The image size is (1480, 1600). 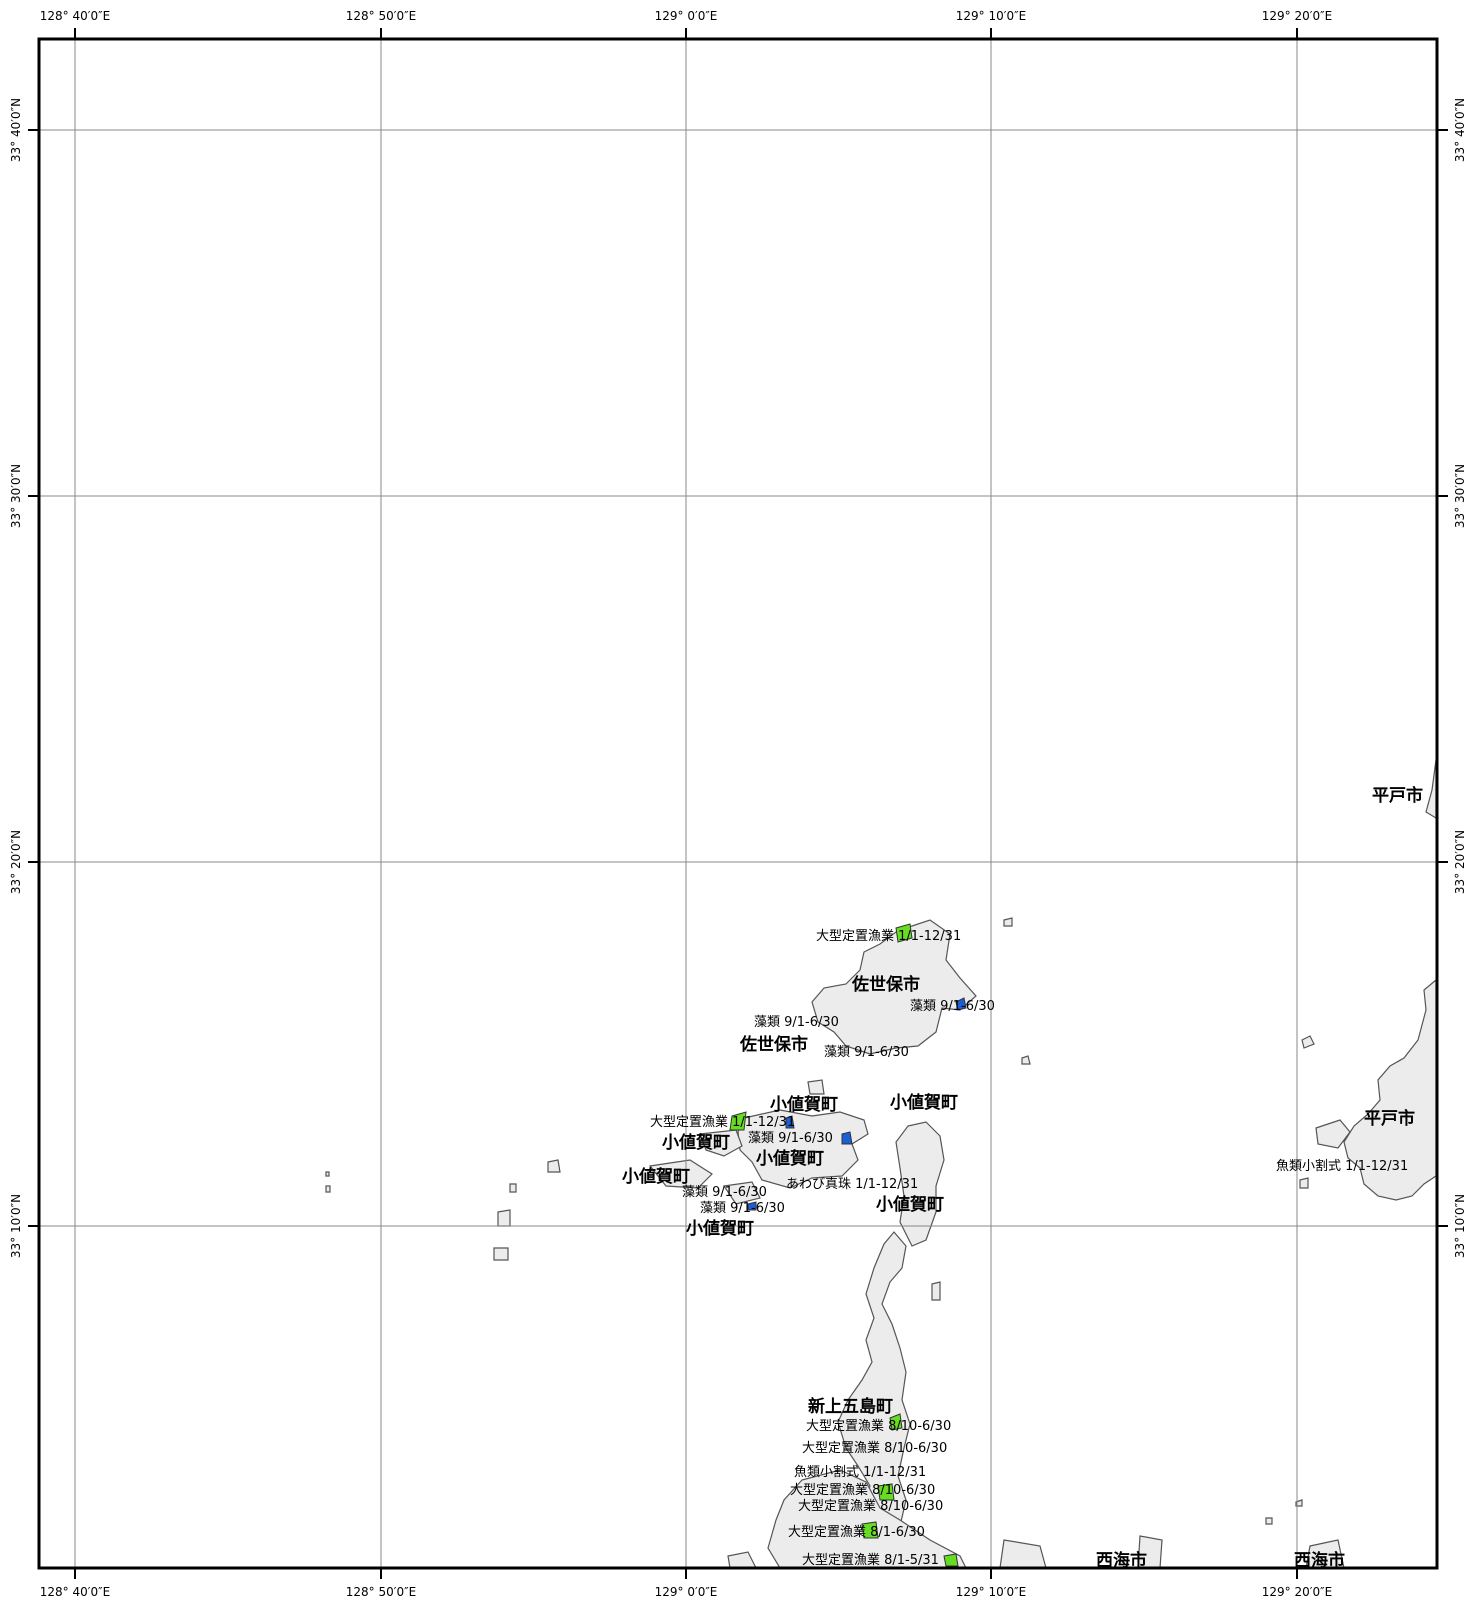 I want to click on saikai-coast, so click(x=1023, y=1554).